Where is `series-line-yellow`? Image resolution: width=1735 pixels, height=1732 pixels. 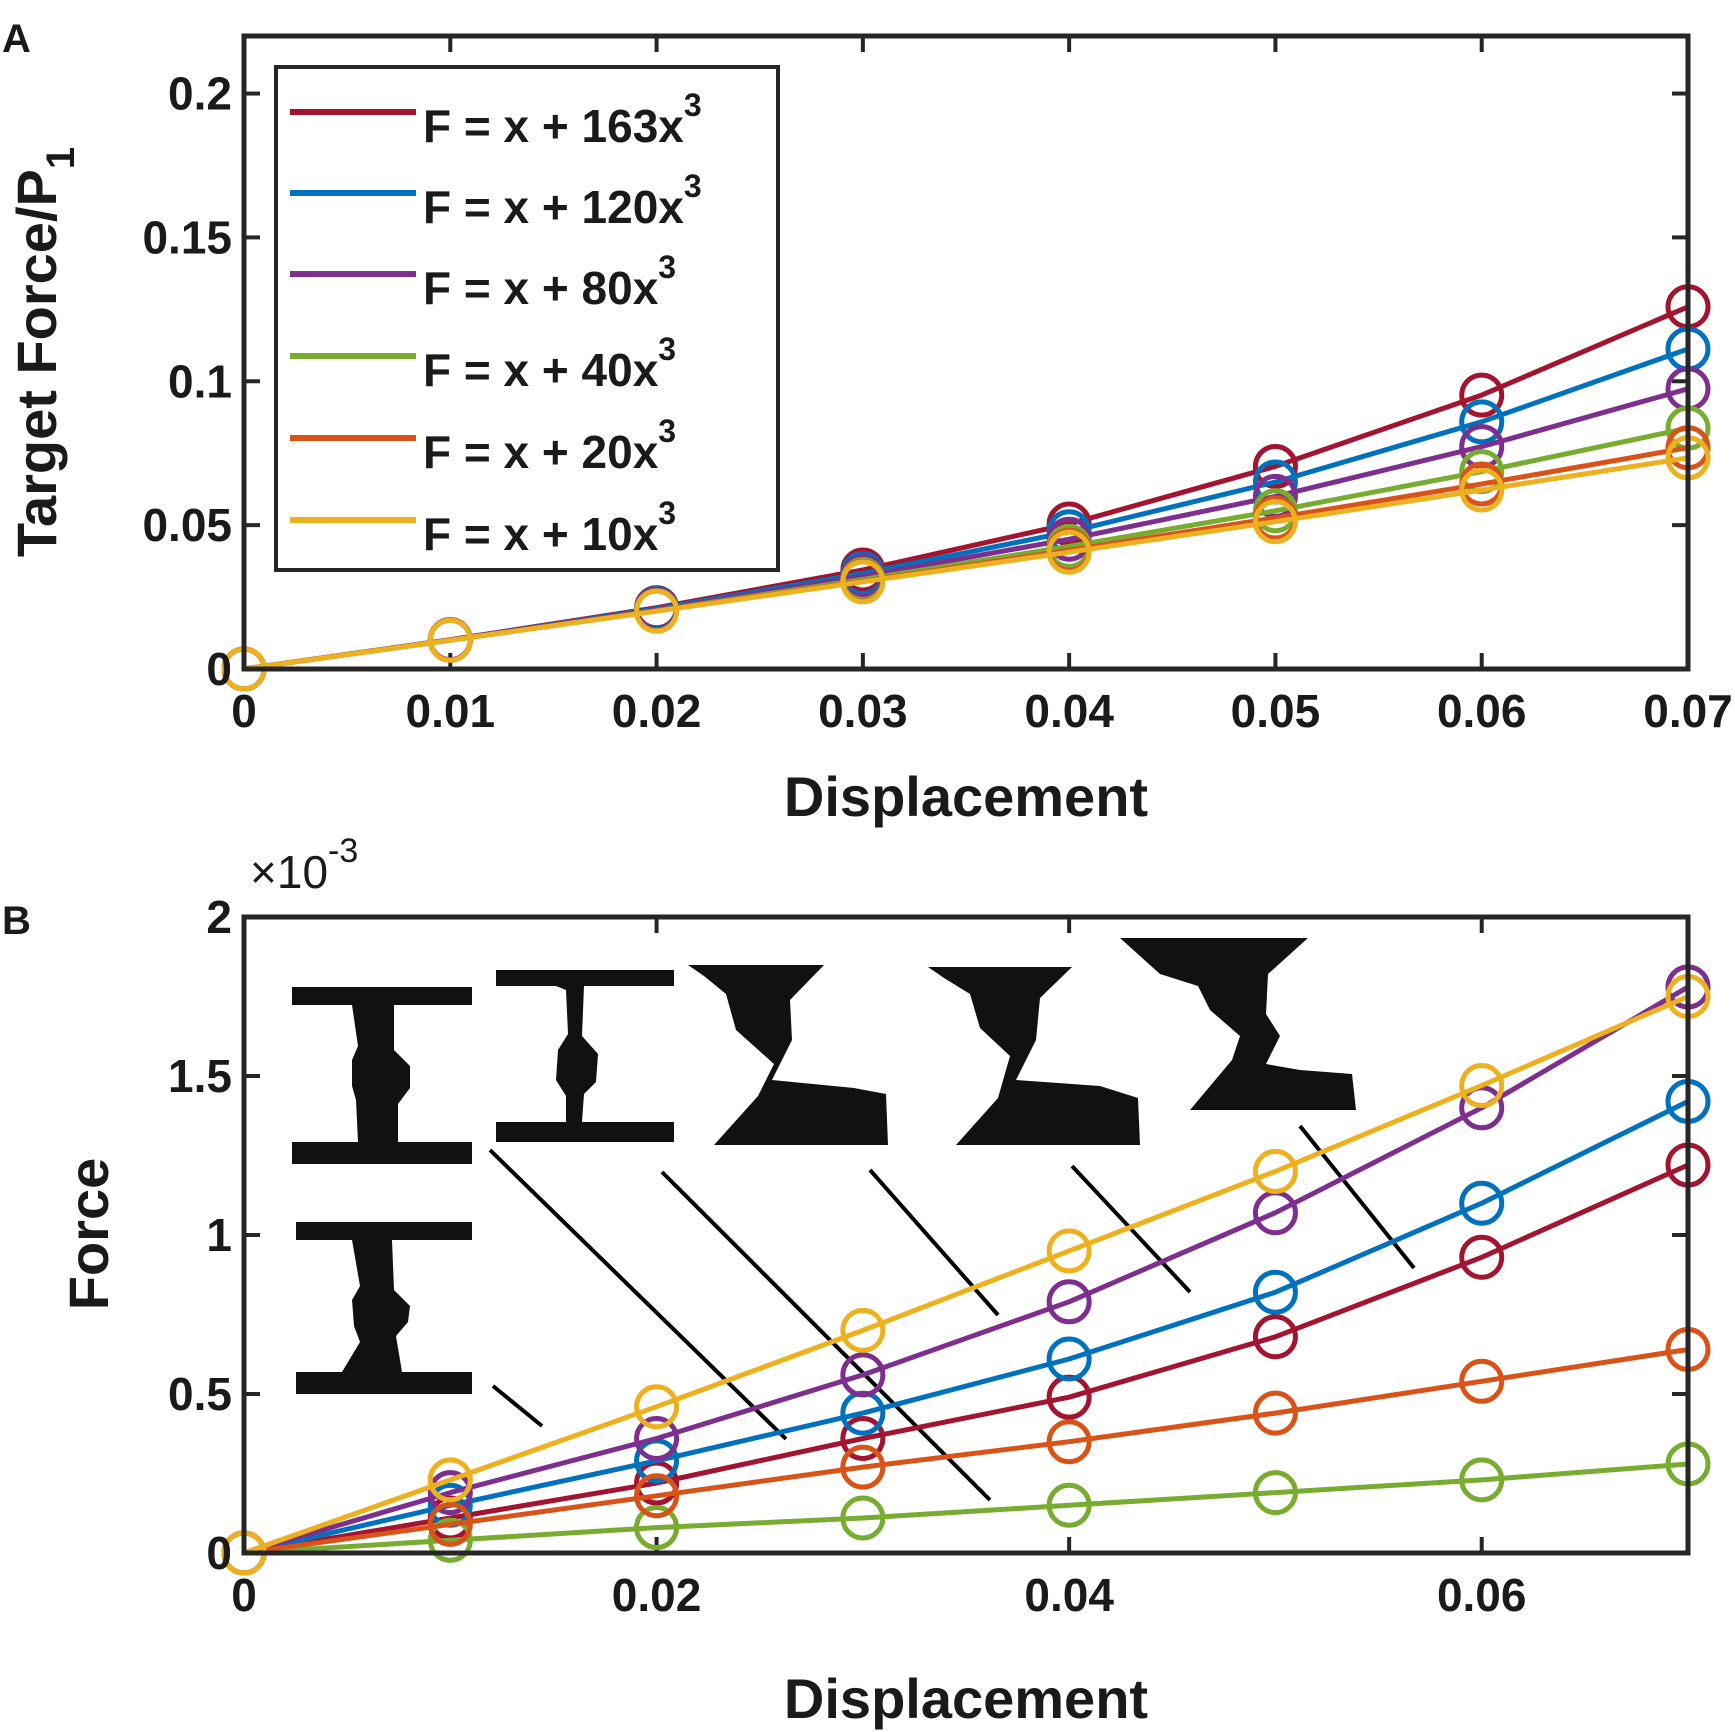 series-line-yellow is located at coordinates (966, 563).